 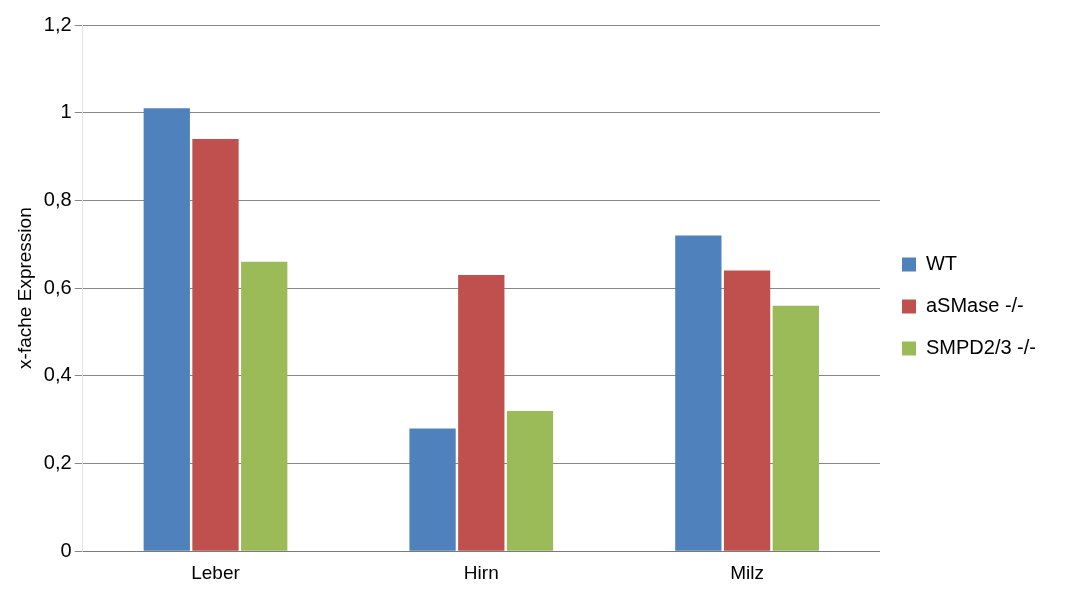 What do you see at coordinates (941, 263) in the screenshot?
I see `legend-label: WT` at bounding box center [941, 263].